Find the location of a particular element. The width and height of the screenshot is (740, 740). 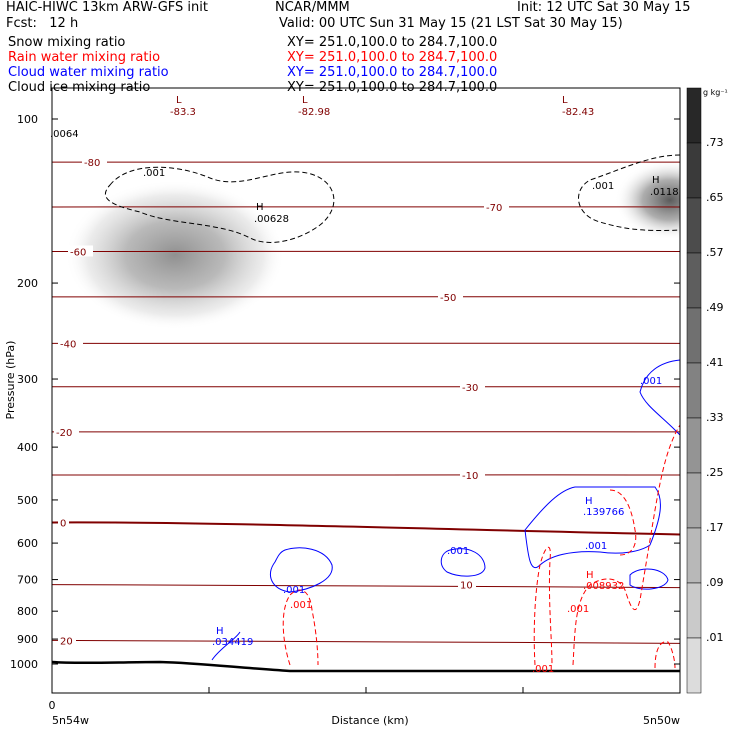

low-value-1: -83.3 is located at coordinates (183, 112).